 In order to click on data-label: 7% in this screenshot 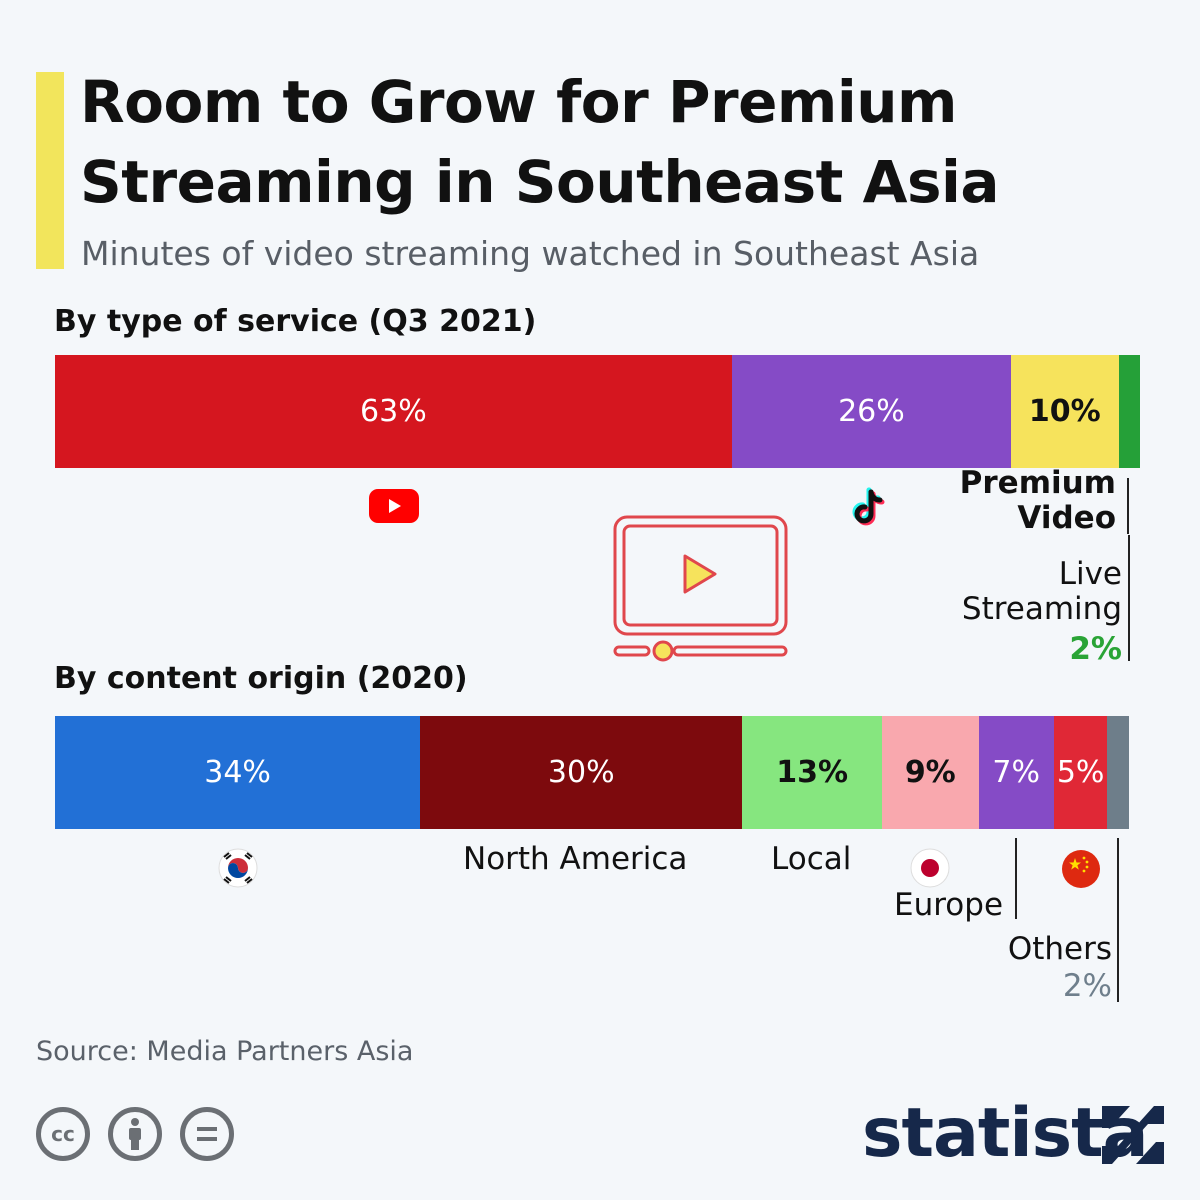, I will do `click(1016, 772)`.